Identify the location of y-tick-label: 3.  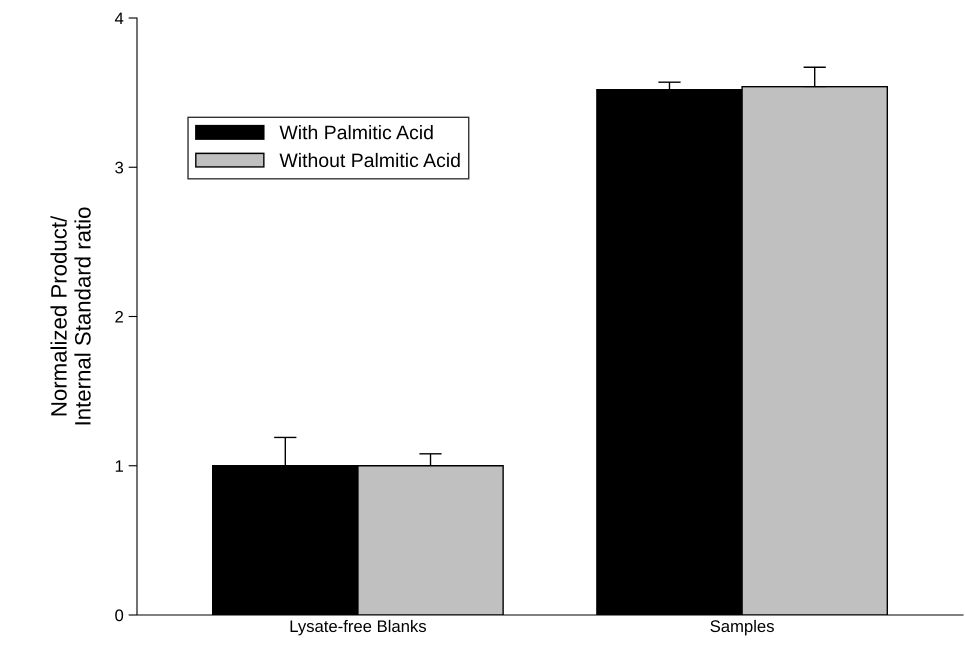
(119, 168).